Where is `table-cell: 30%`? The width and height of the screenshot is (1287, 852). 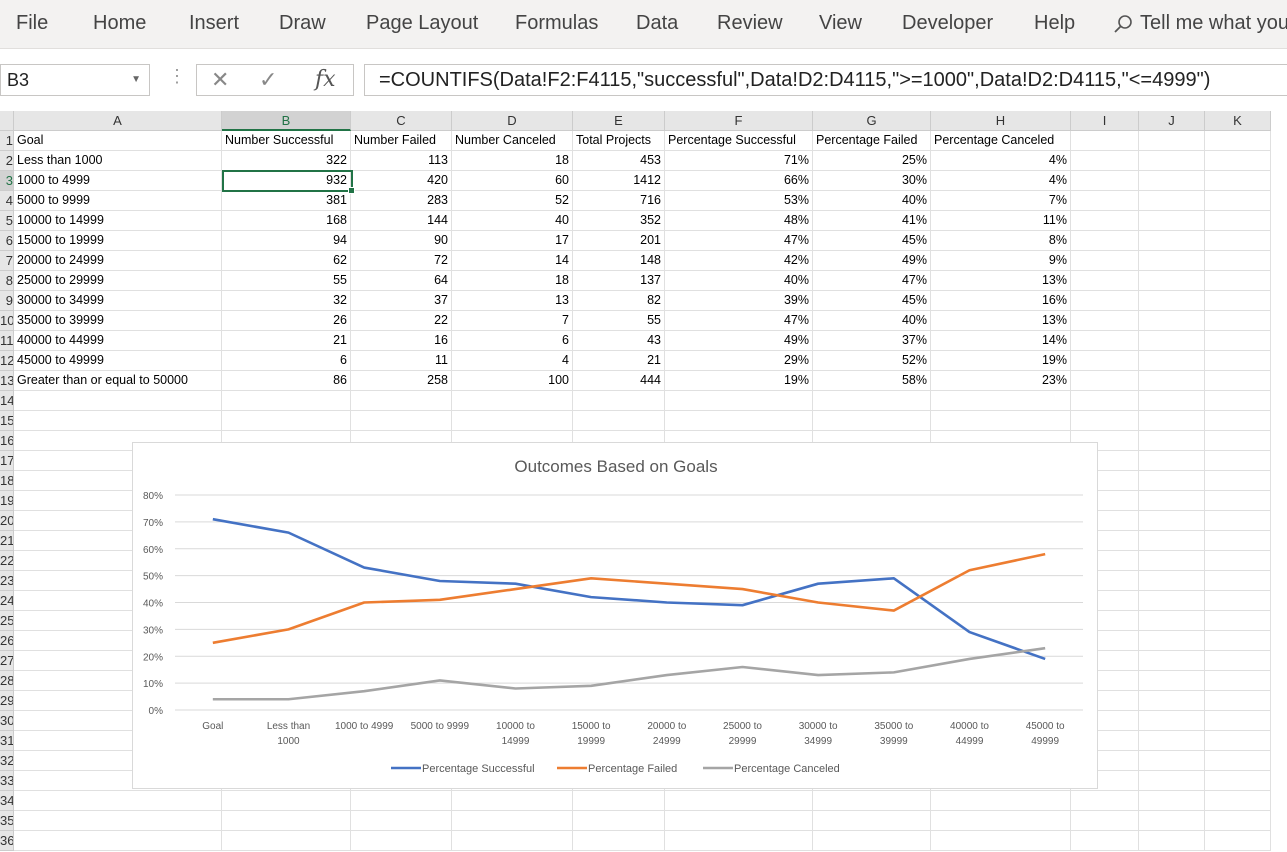
table-cell: 30% is located at coordinates (872, 181).